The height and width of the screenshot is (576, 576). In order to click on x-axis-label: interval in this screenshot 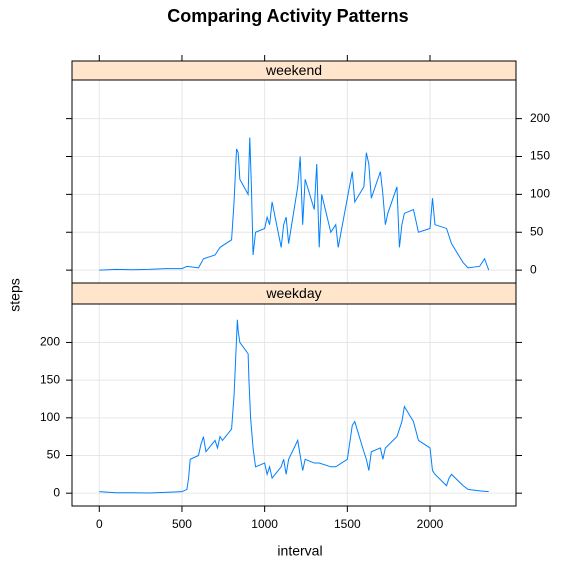, I will do `click(299, 551)`.